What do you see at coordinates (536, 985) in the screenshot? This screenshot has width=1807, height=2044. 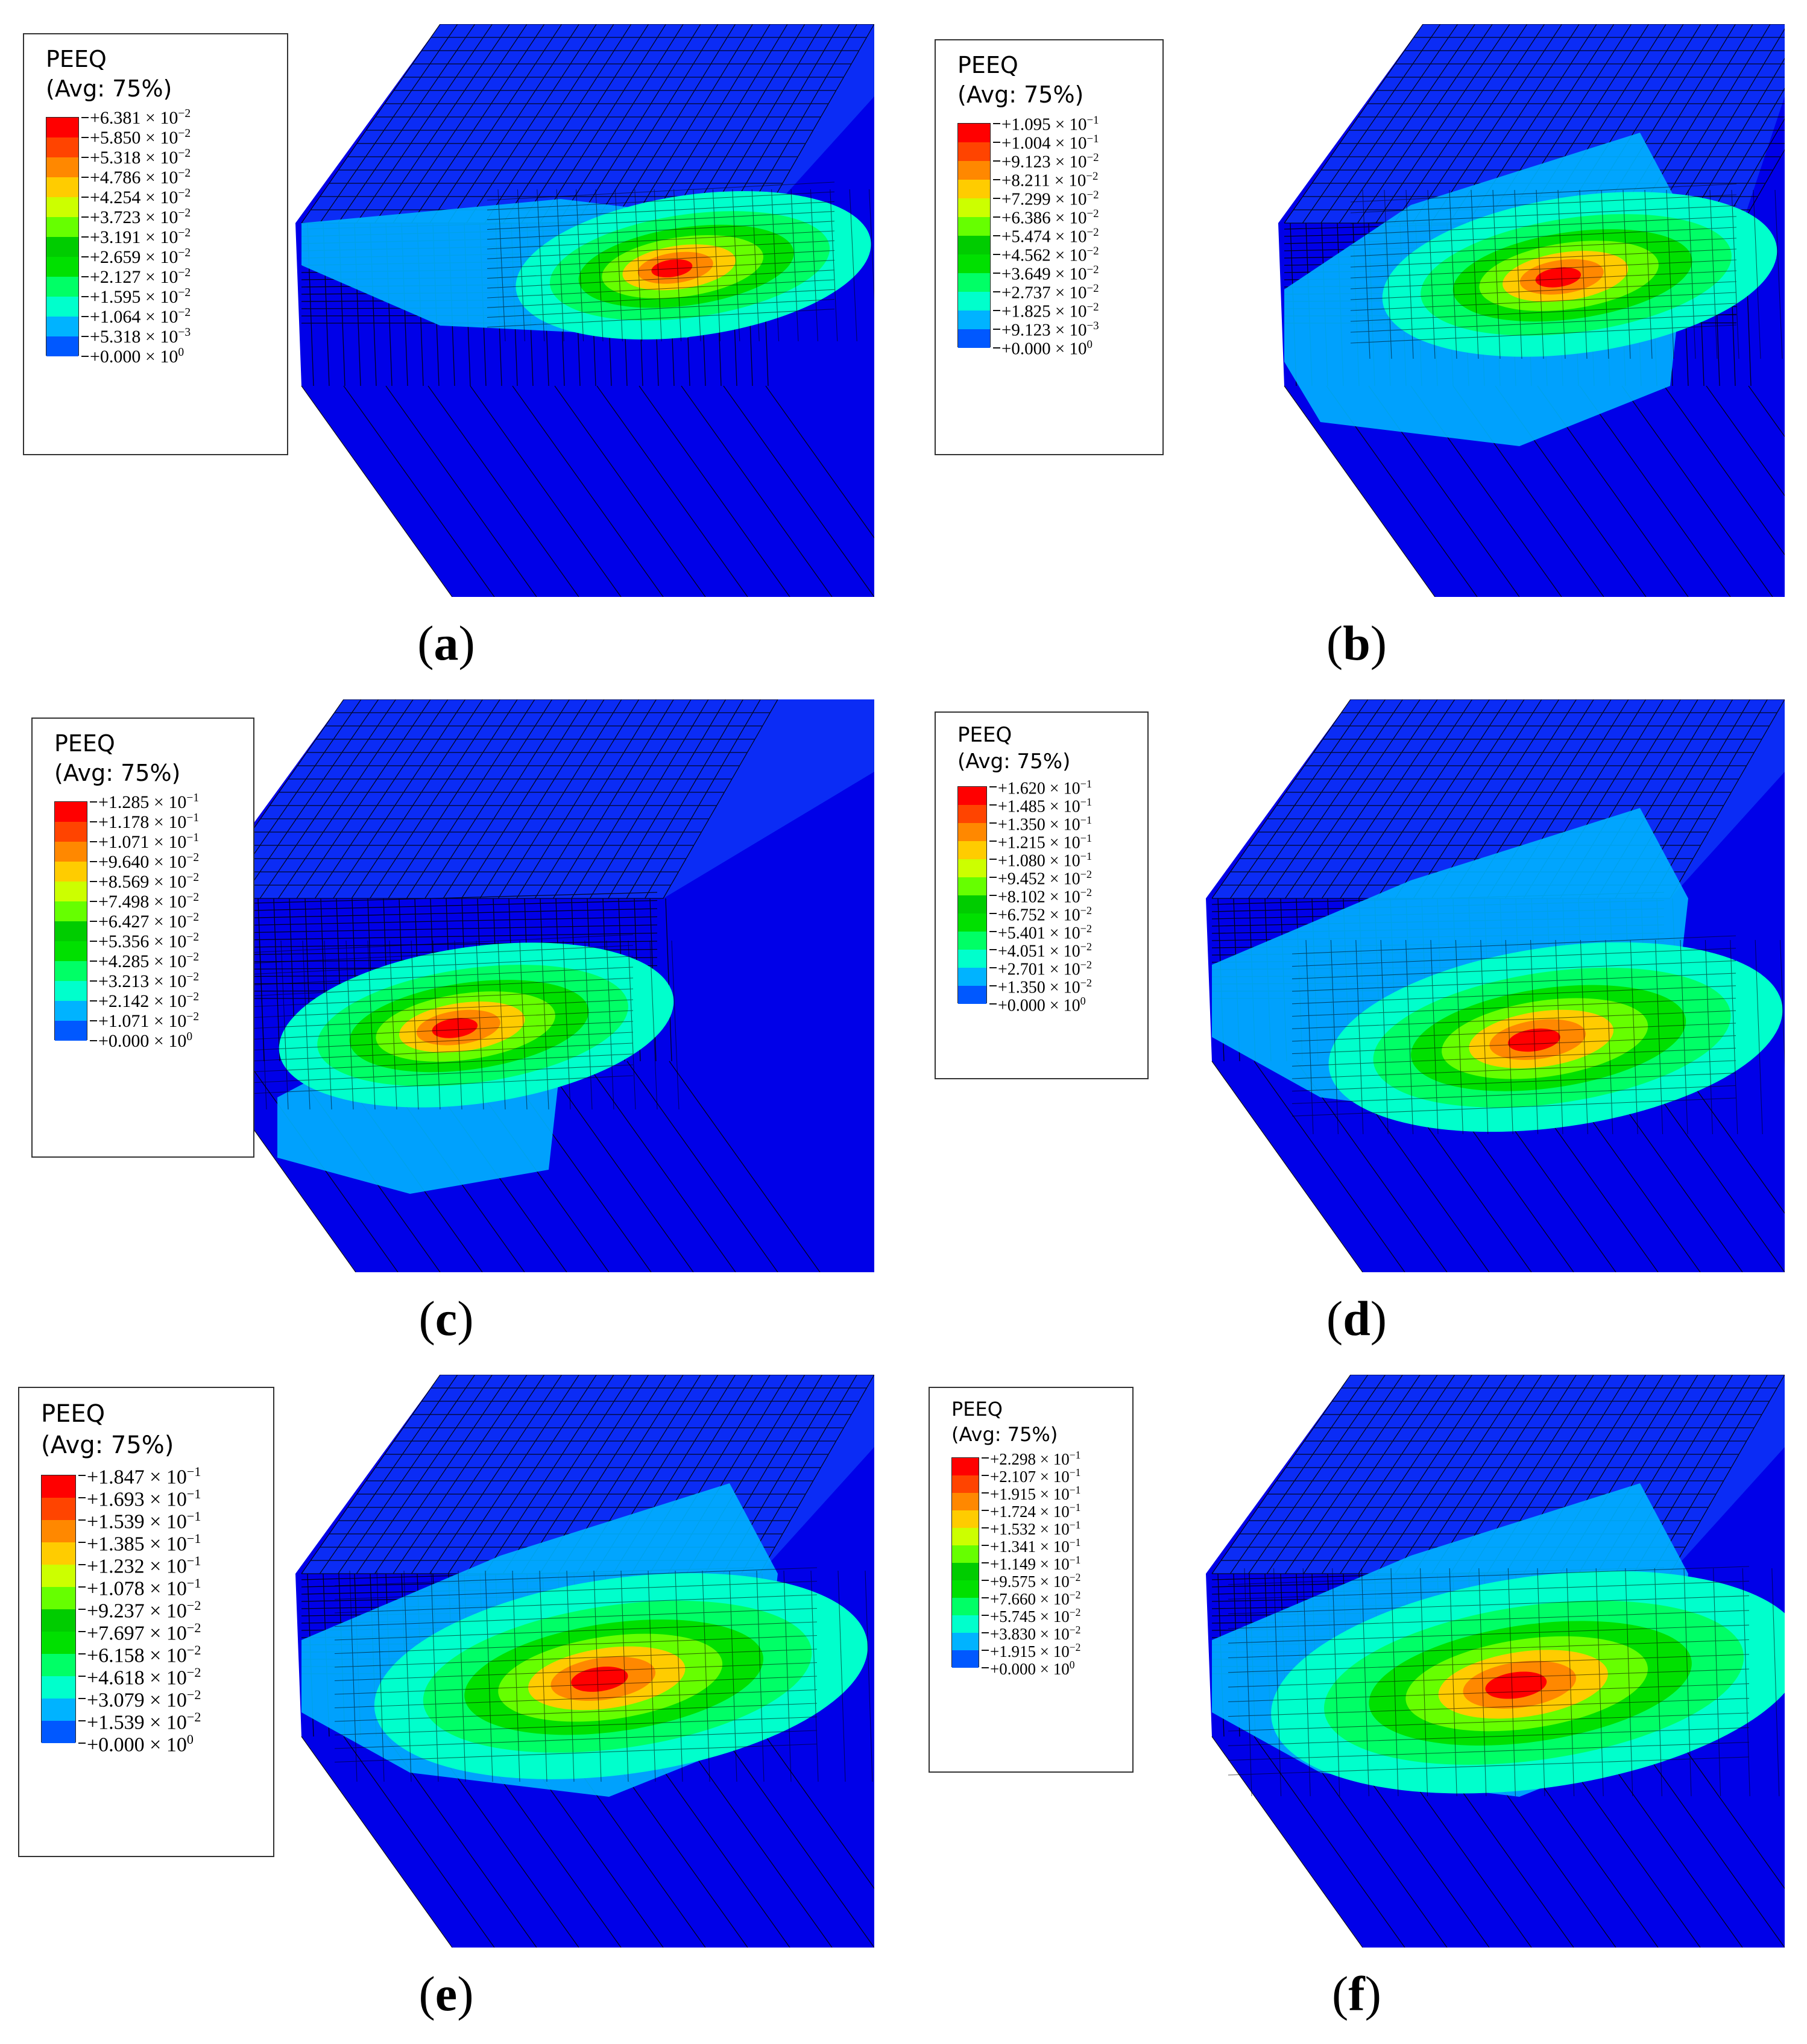 I see `fe-mesh-c` at bounding box center [536, 985].